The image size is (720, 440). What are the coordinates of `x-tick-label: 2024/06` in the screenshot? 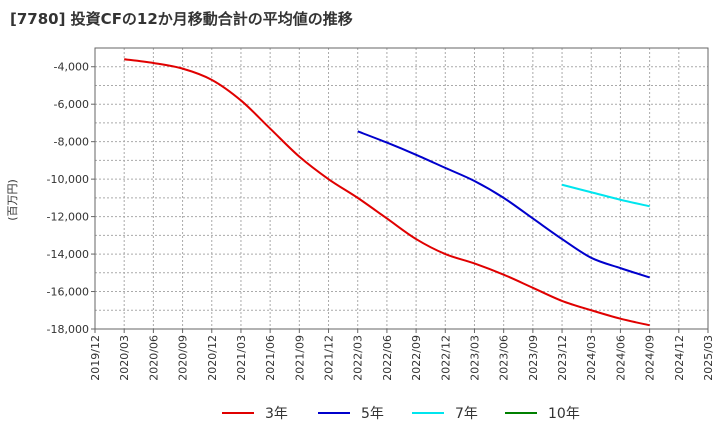 It's located at (620, 358).